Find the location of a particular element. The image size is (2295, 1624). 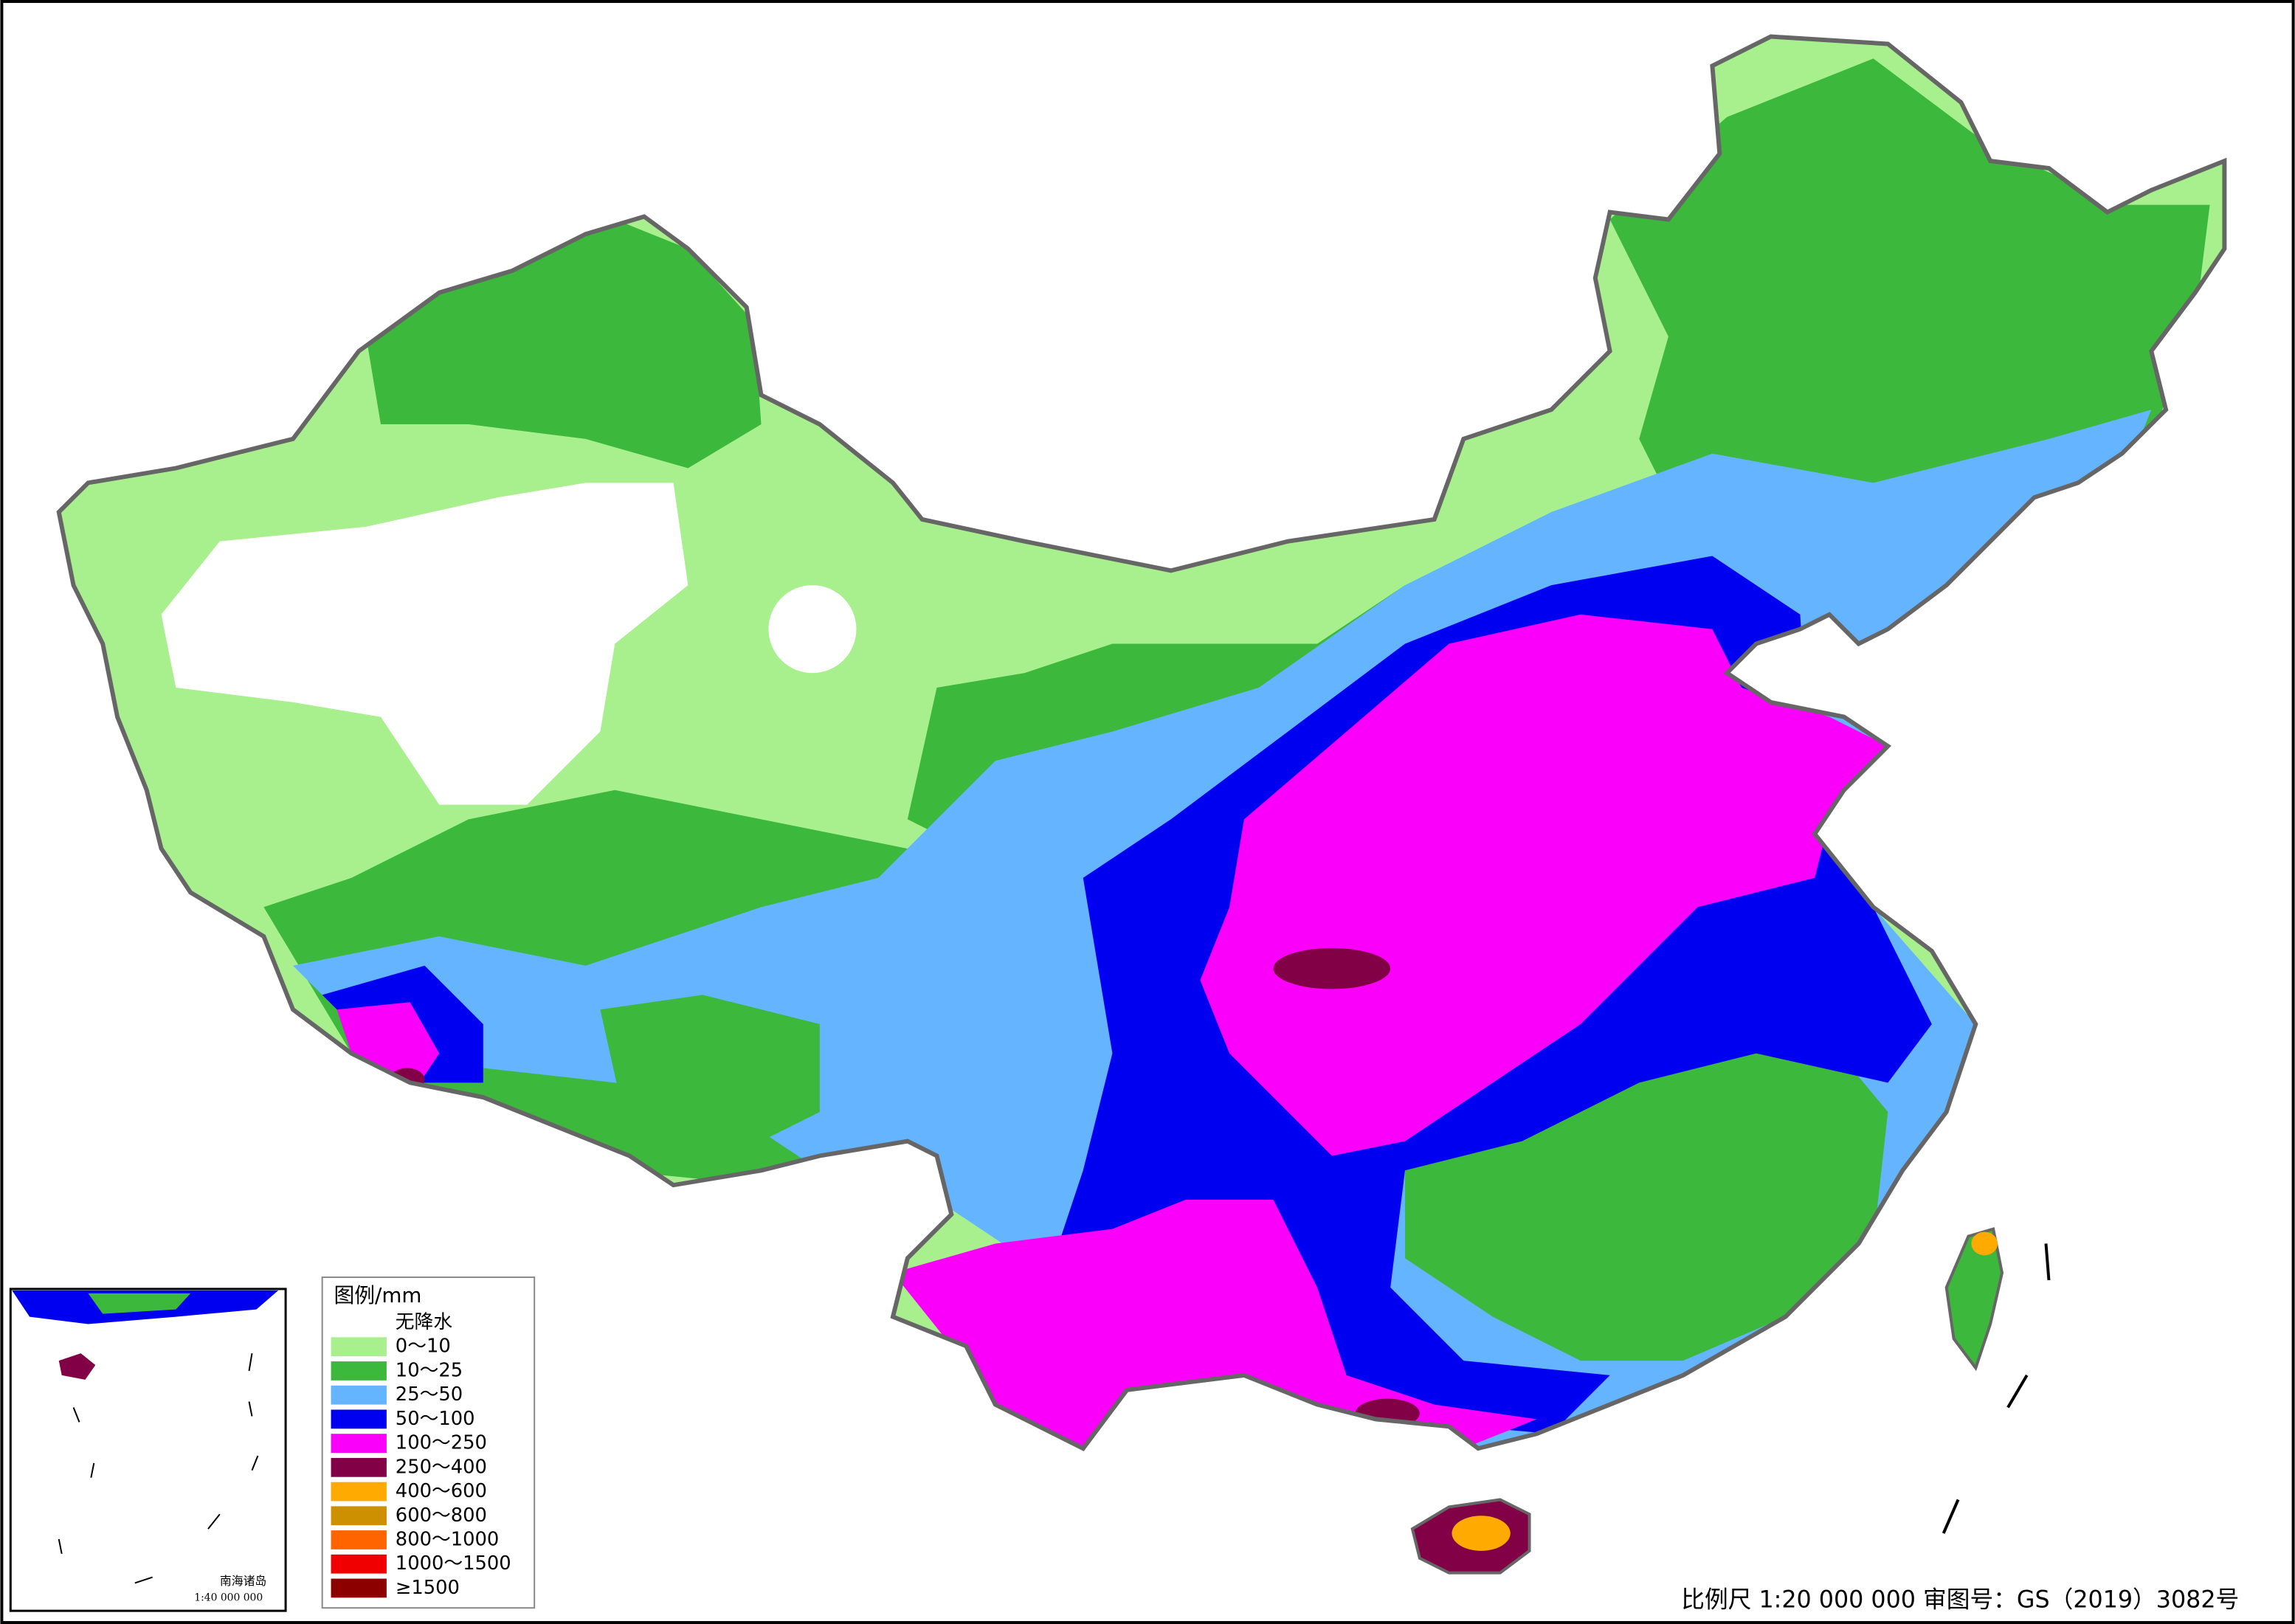

legend-label: 25～50 is located at coordinates (429, 1394).